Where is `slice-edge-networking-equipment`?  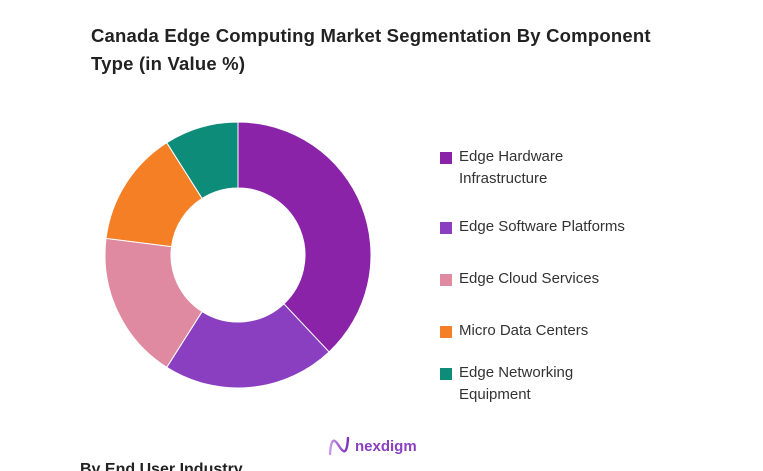 slice-edge-networking-equipment is located at coordinates (202, 160).